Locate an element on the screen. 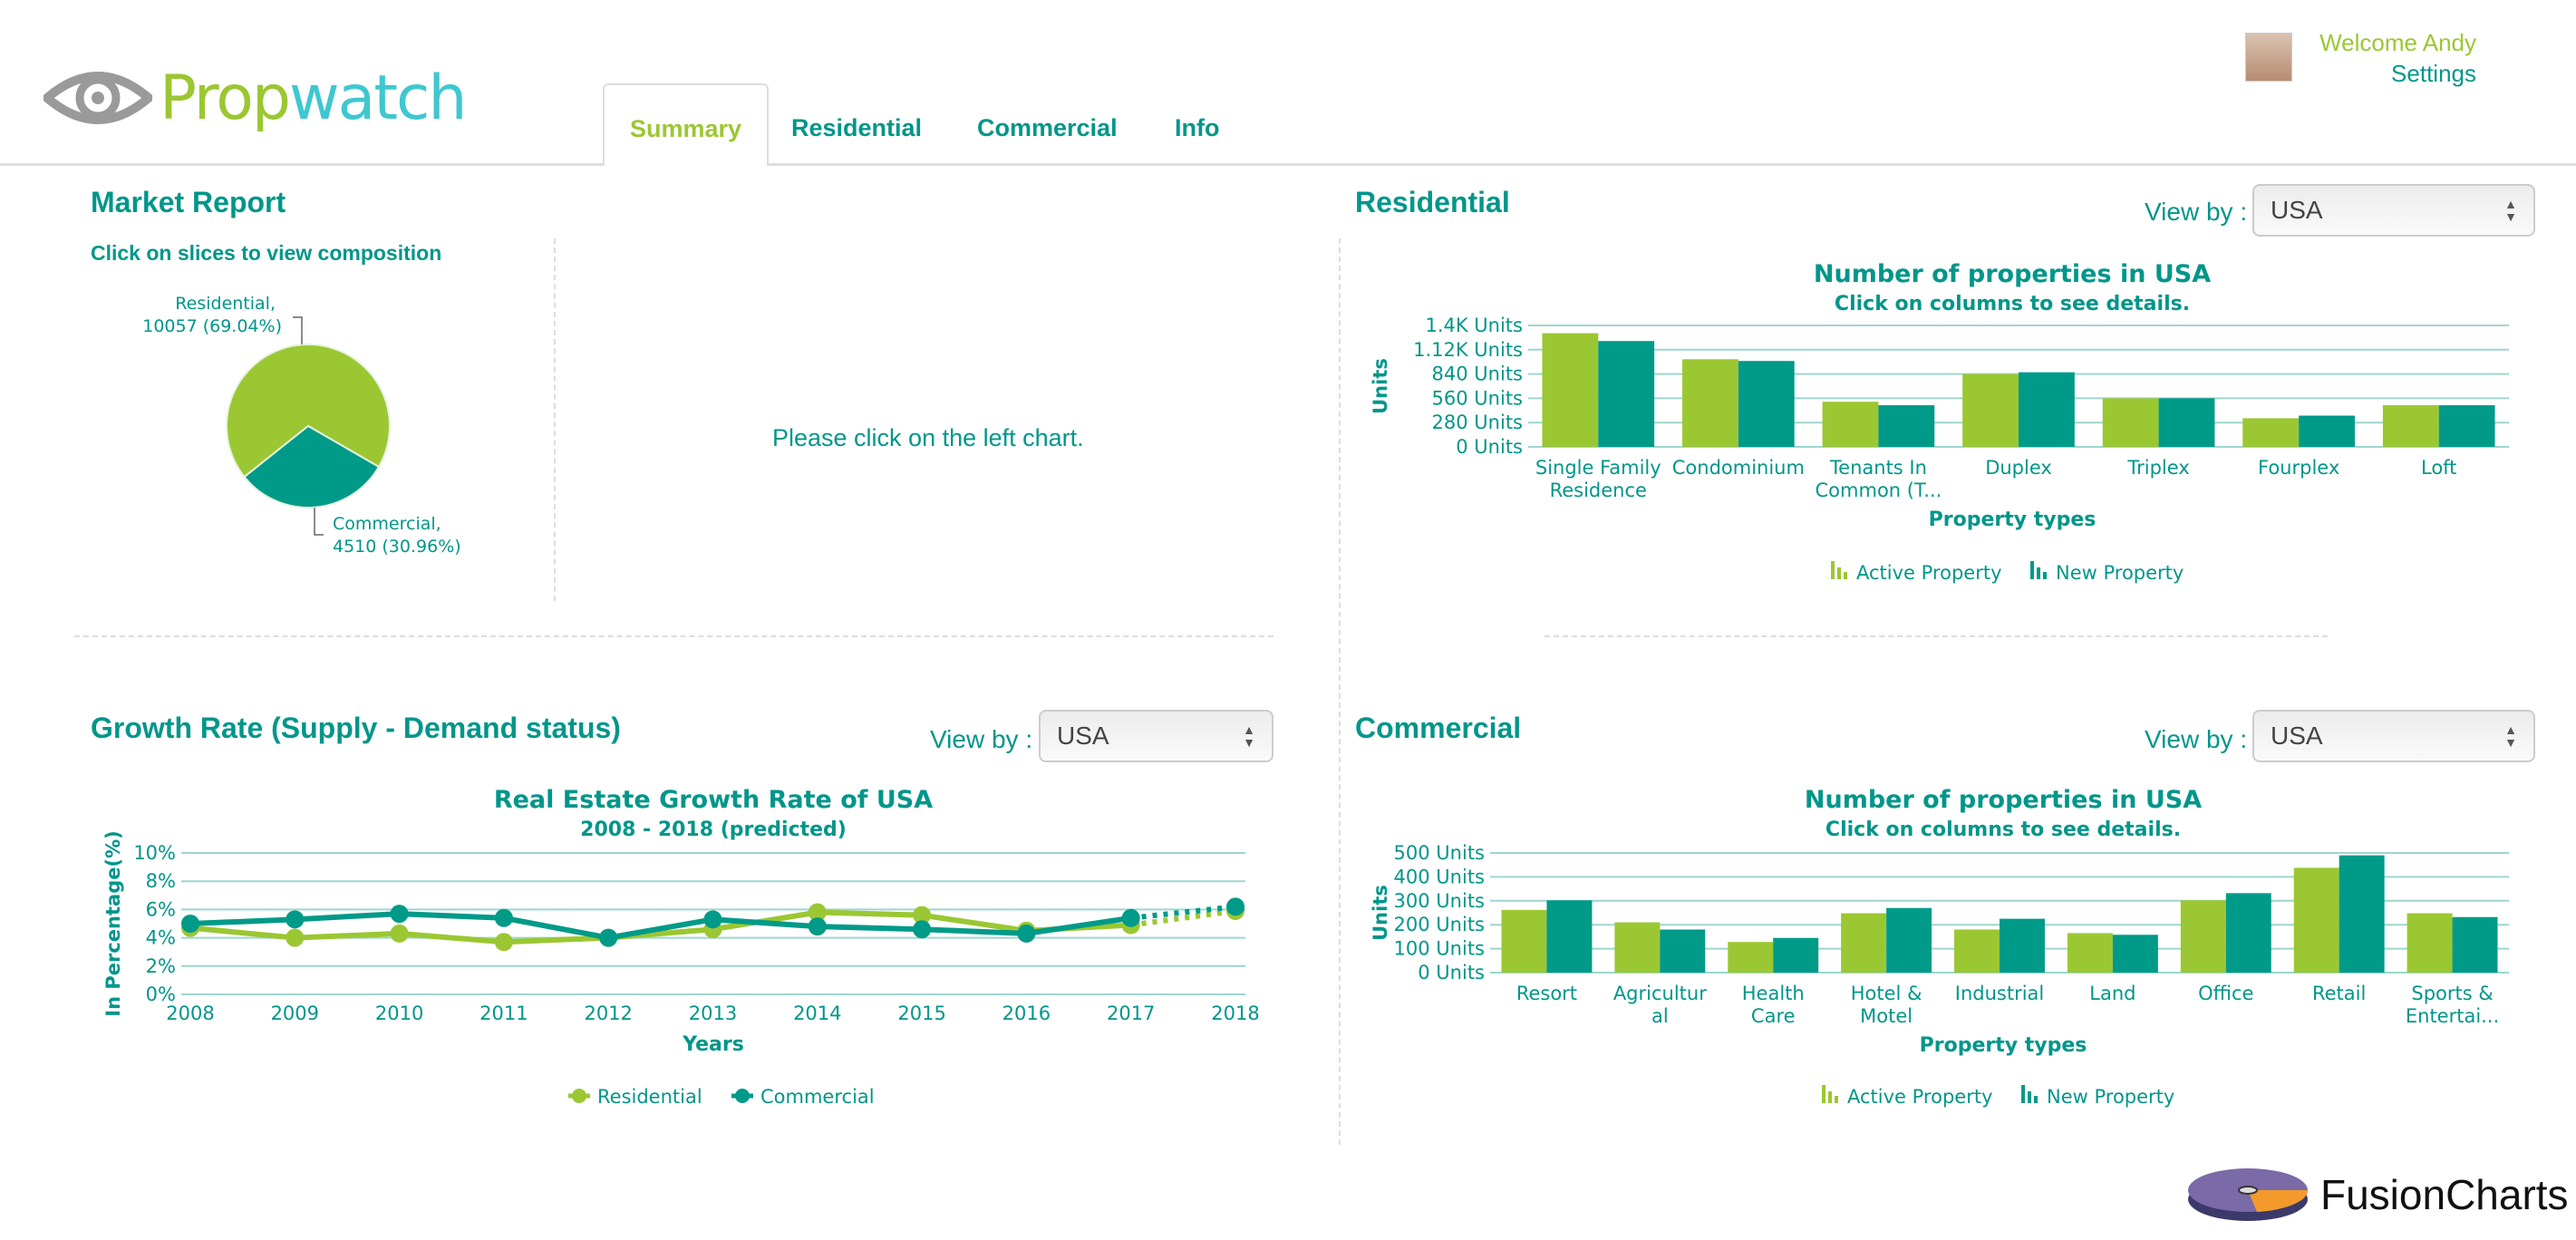 This screenshot has height=1240, width=2576. tab-info: Info is located at coordinates (1197, 127).